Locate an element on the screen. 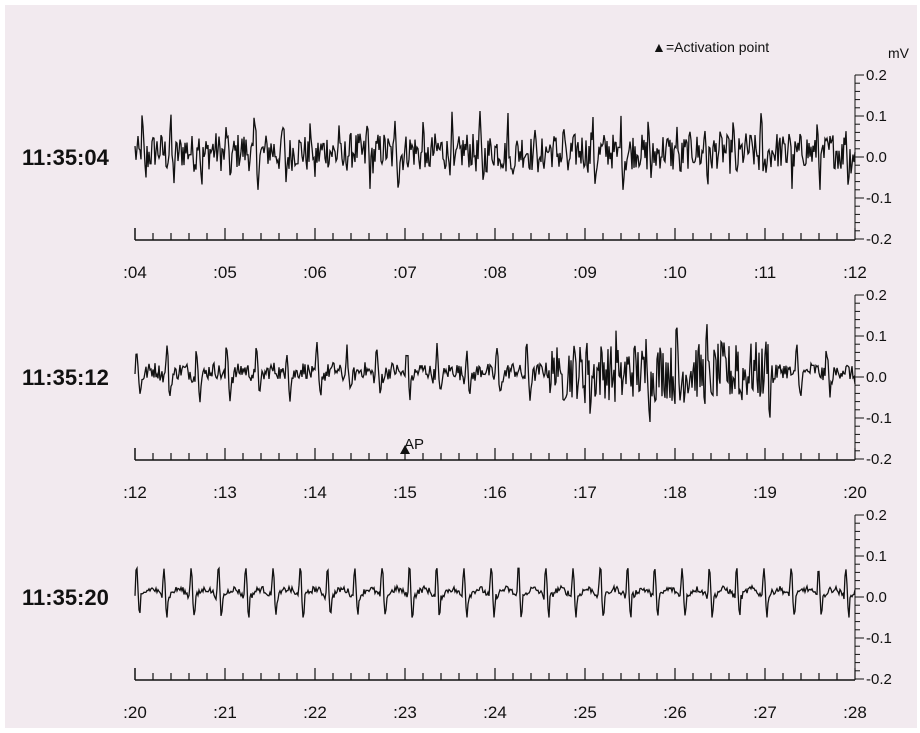  x-tick-label: :17 is located at coordinates (585, 492).